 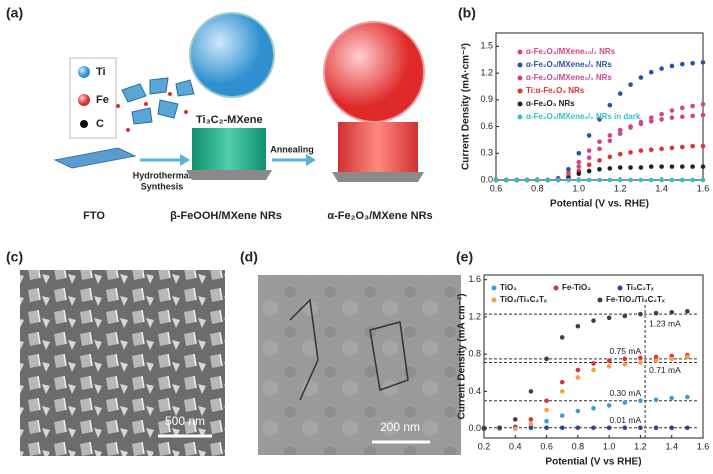 I want to click on fe-dots, so click(x=152, y=112).